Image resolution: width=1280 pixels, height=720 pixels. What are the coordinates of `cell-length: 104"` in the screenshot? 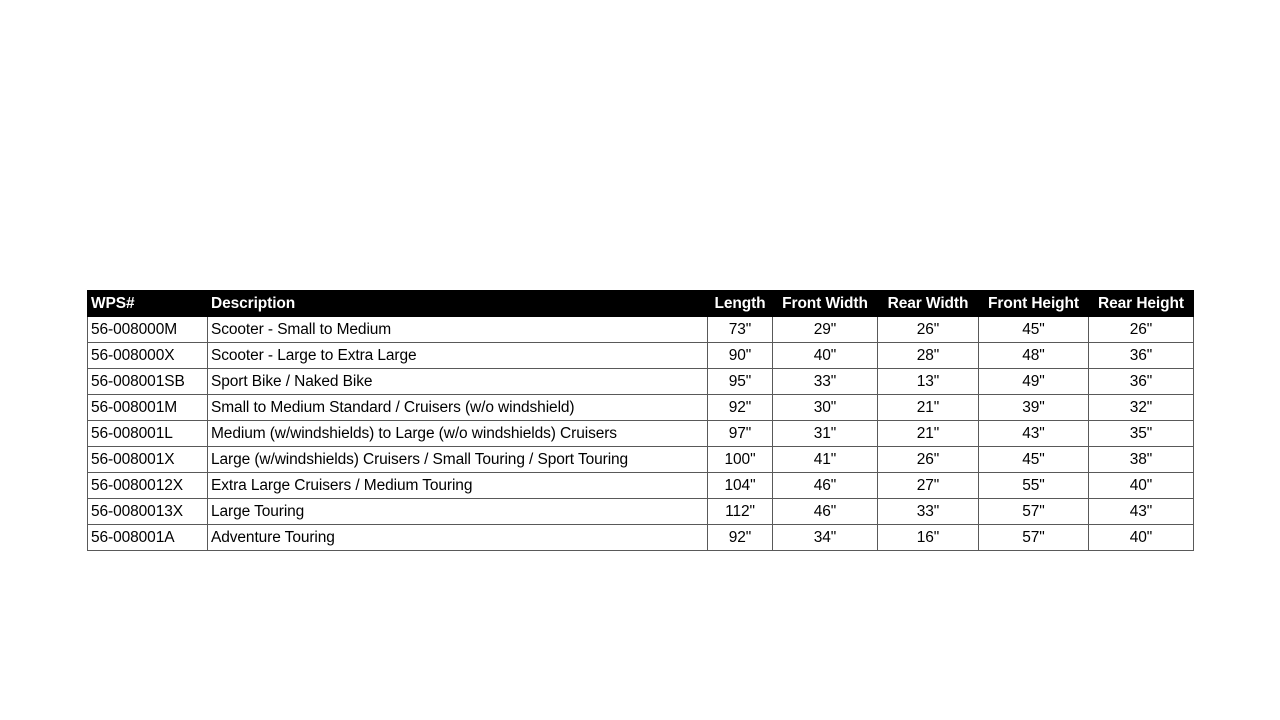 It's located at (740, 485).